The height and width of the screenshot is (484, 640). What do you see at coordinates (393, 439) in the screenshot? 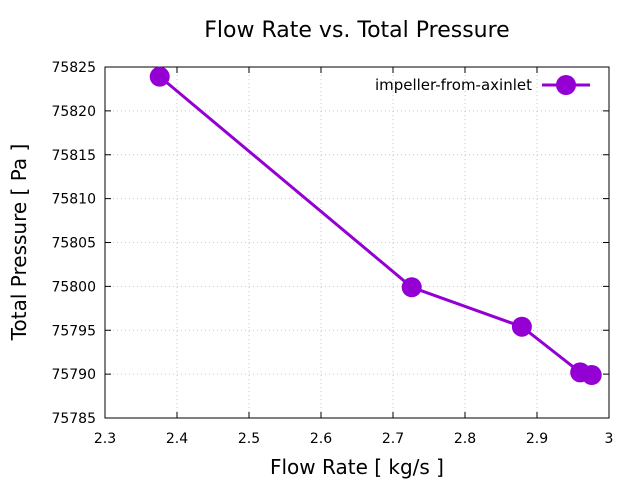
I see `x-tick-label: 2.7` at bounding box center [393, 439].